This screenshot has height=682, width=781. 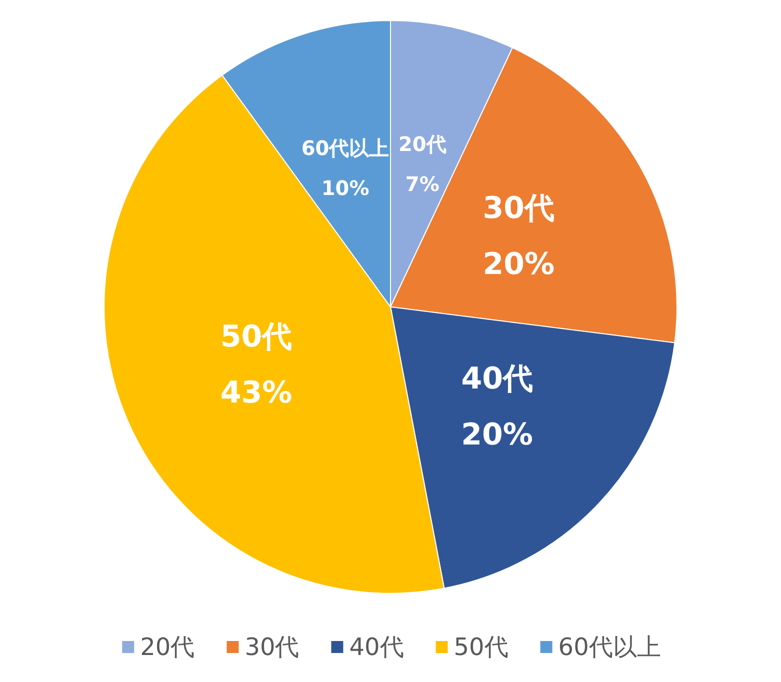 I want to click on data-label: 20代 7%, so click(x=422, y=164).